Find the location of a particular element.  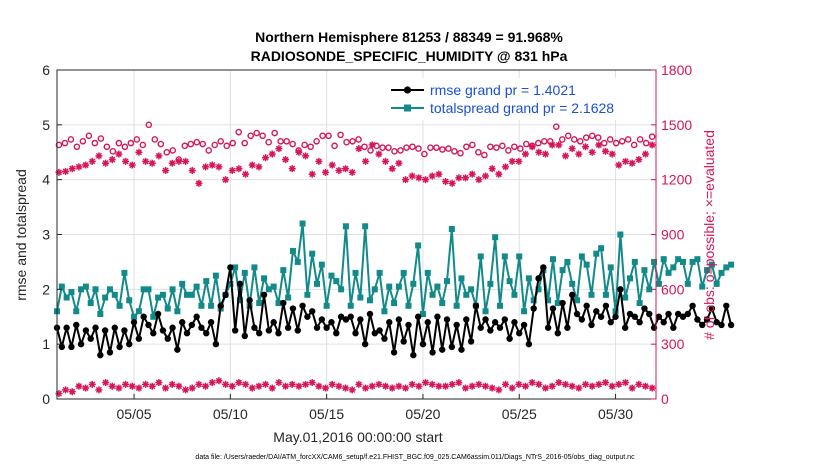

y-right-tick-label: 1800 is located at coordinates (676, 70).